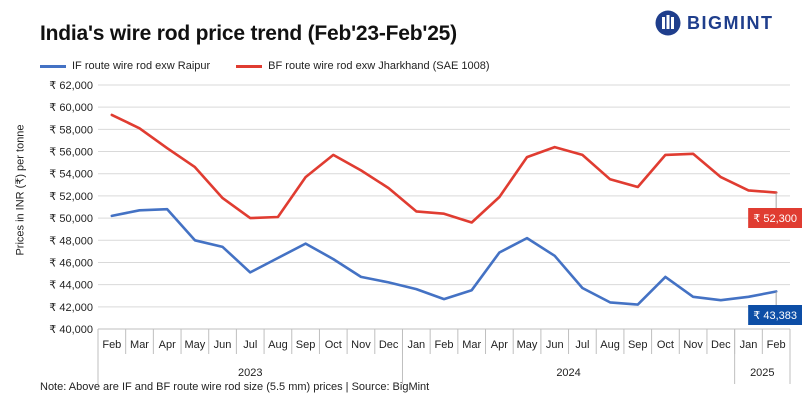  What do you see at coordinates (250, 373) in the screenshot?
I see `year-label: 2023` at bounding box center [250, 373].